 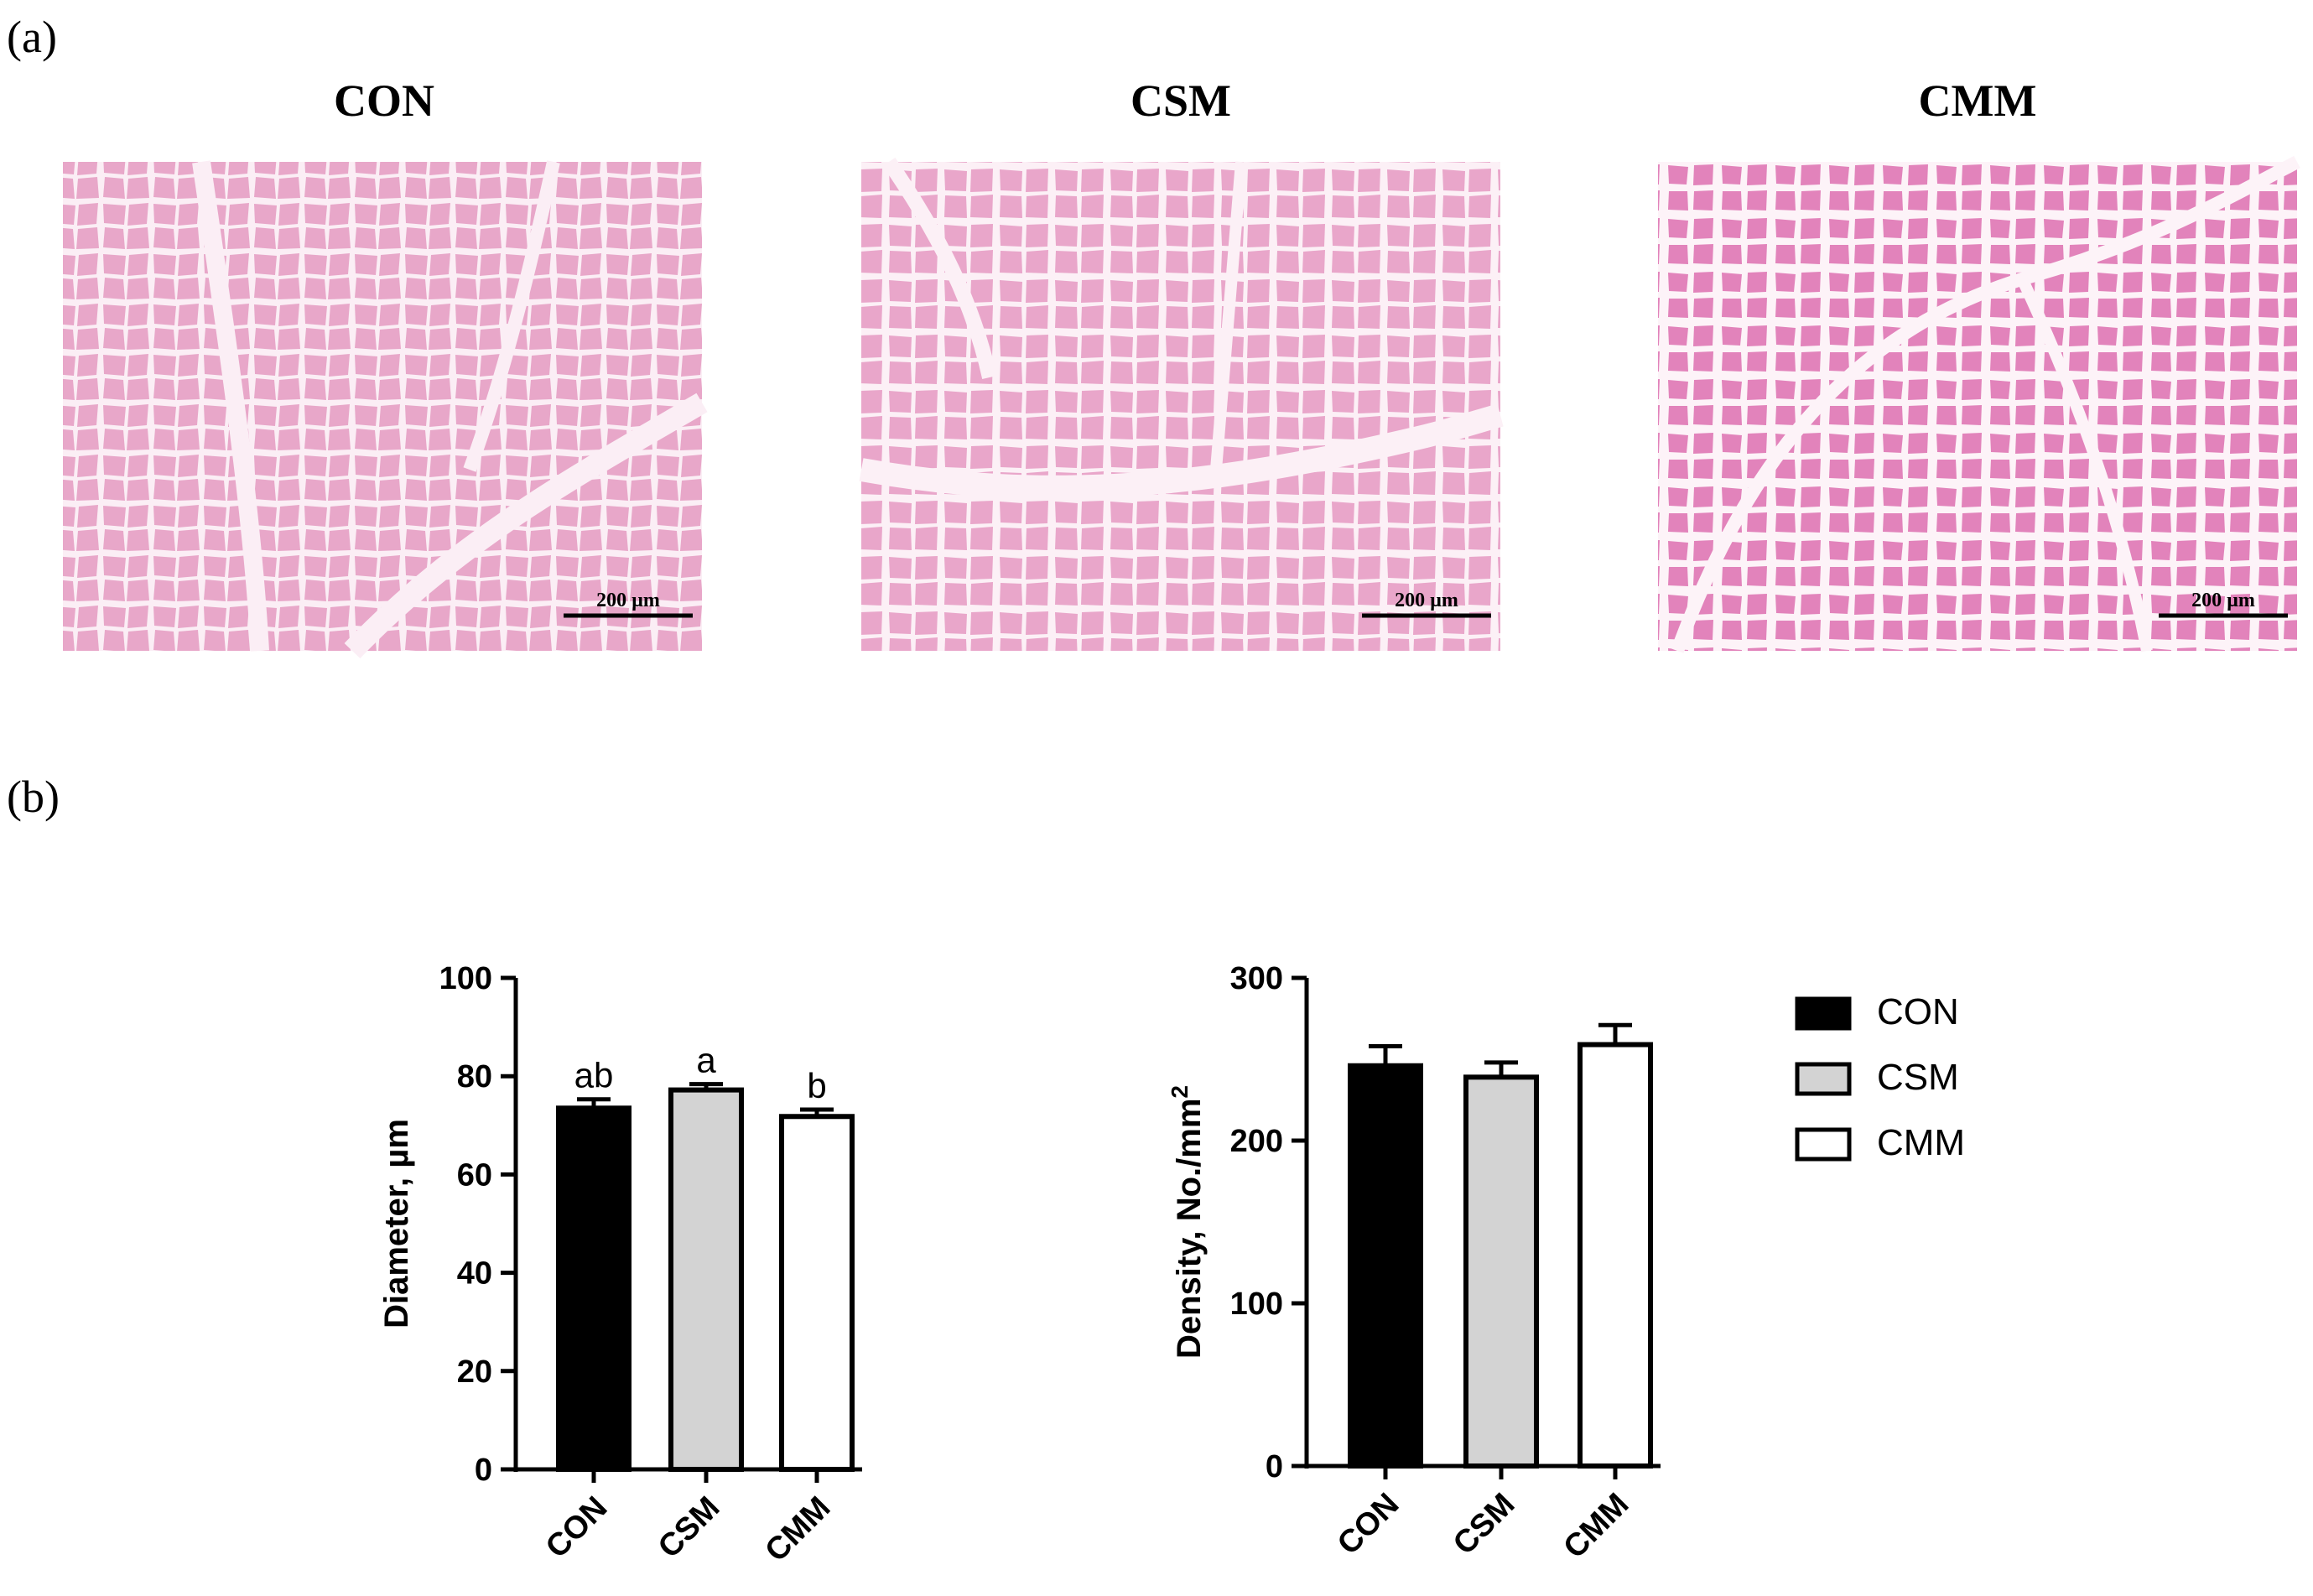 What do you see at coordinates (1181, 100) in the screenshot?
I see `panel-title-csm: CSM` at bounding box center [1181, 100].